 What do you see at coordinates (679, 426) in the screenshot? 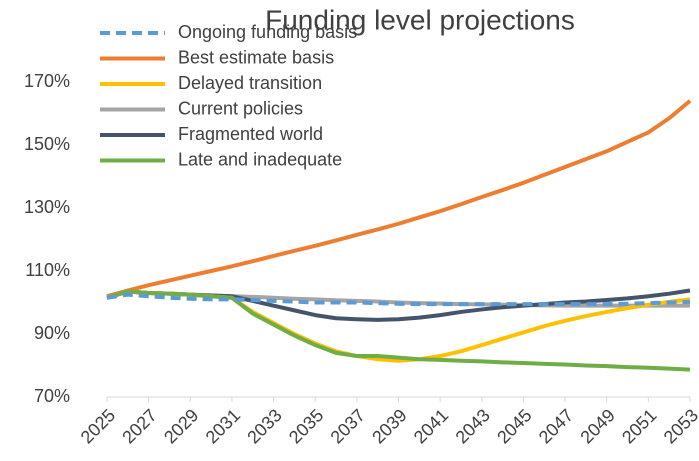
I see `x-tick-label: 2053` at bounding box center [679, 426].